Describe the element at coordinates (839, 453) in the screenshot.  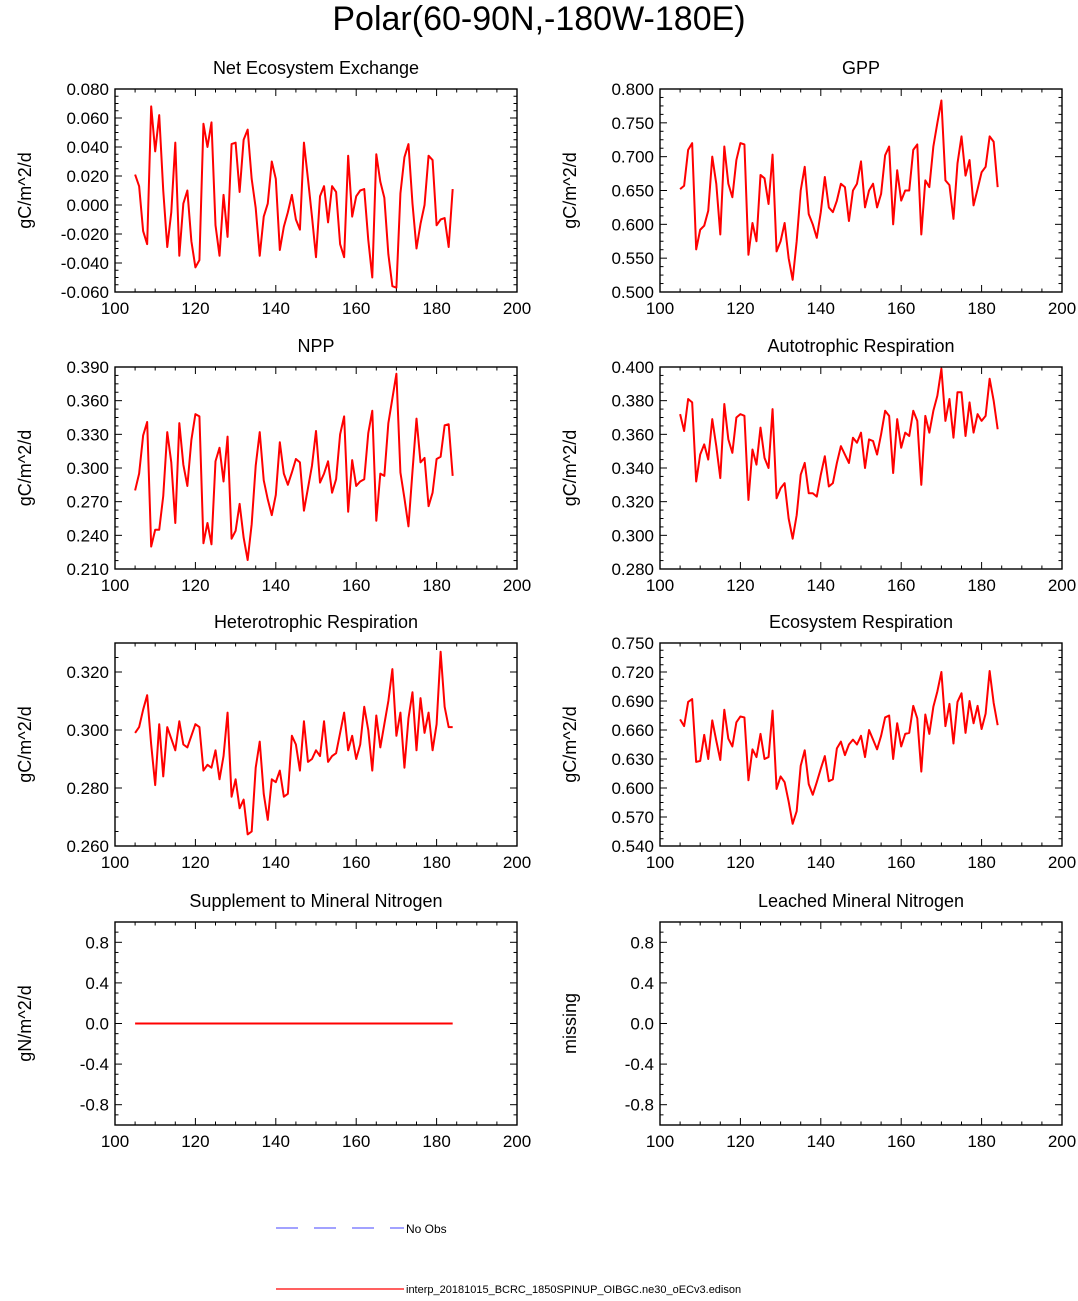
I see `panel-autotrophic-respiration-series-model` at that location.